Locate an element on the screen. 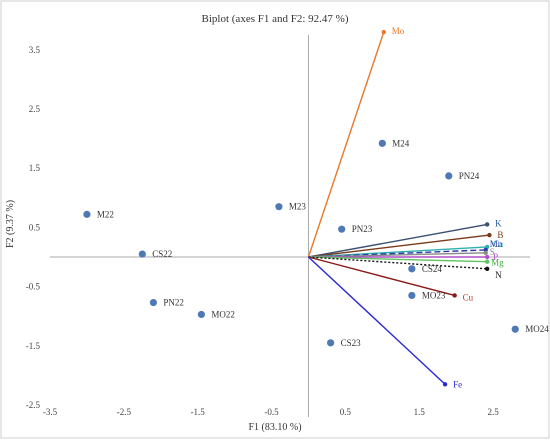  observation-label: MO22 is located at coordinates (223, 314).